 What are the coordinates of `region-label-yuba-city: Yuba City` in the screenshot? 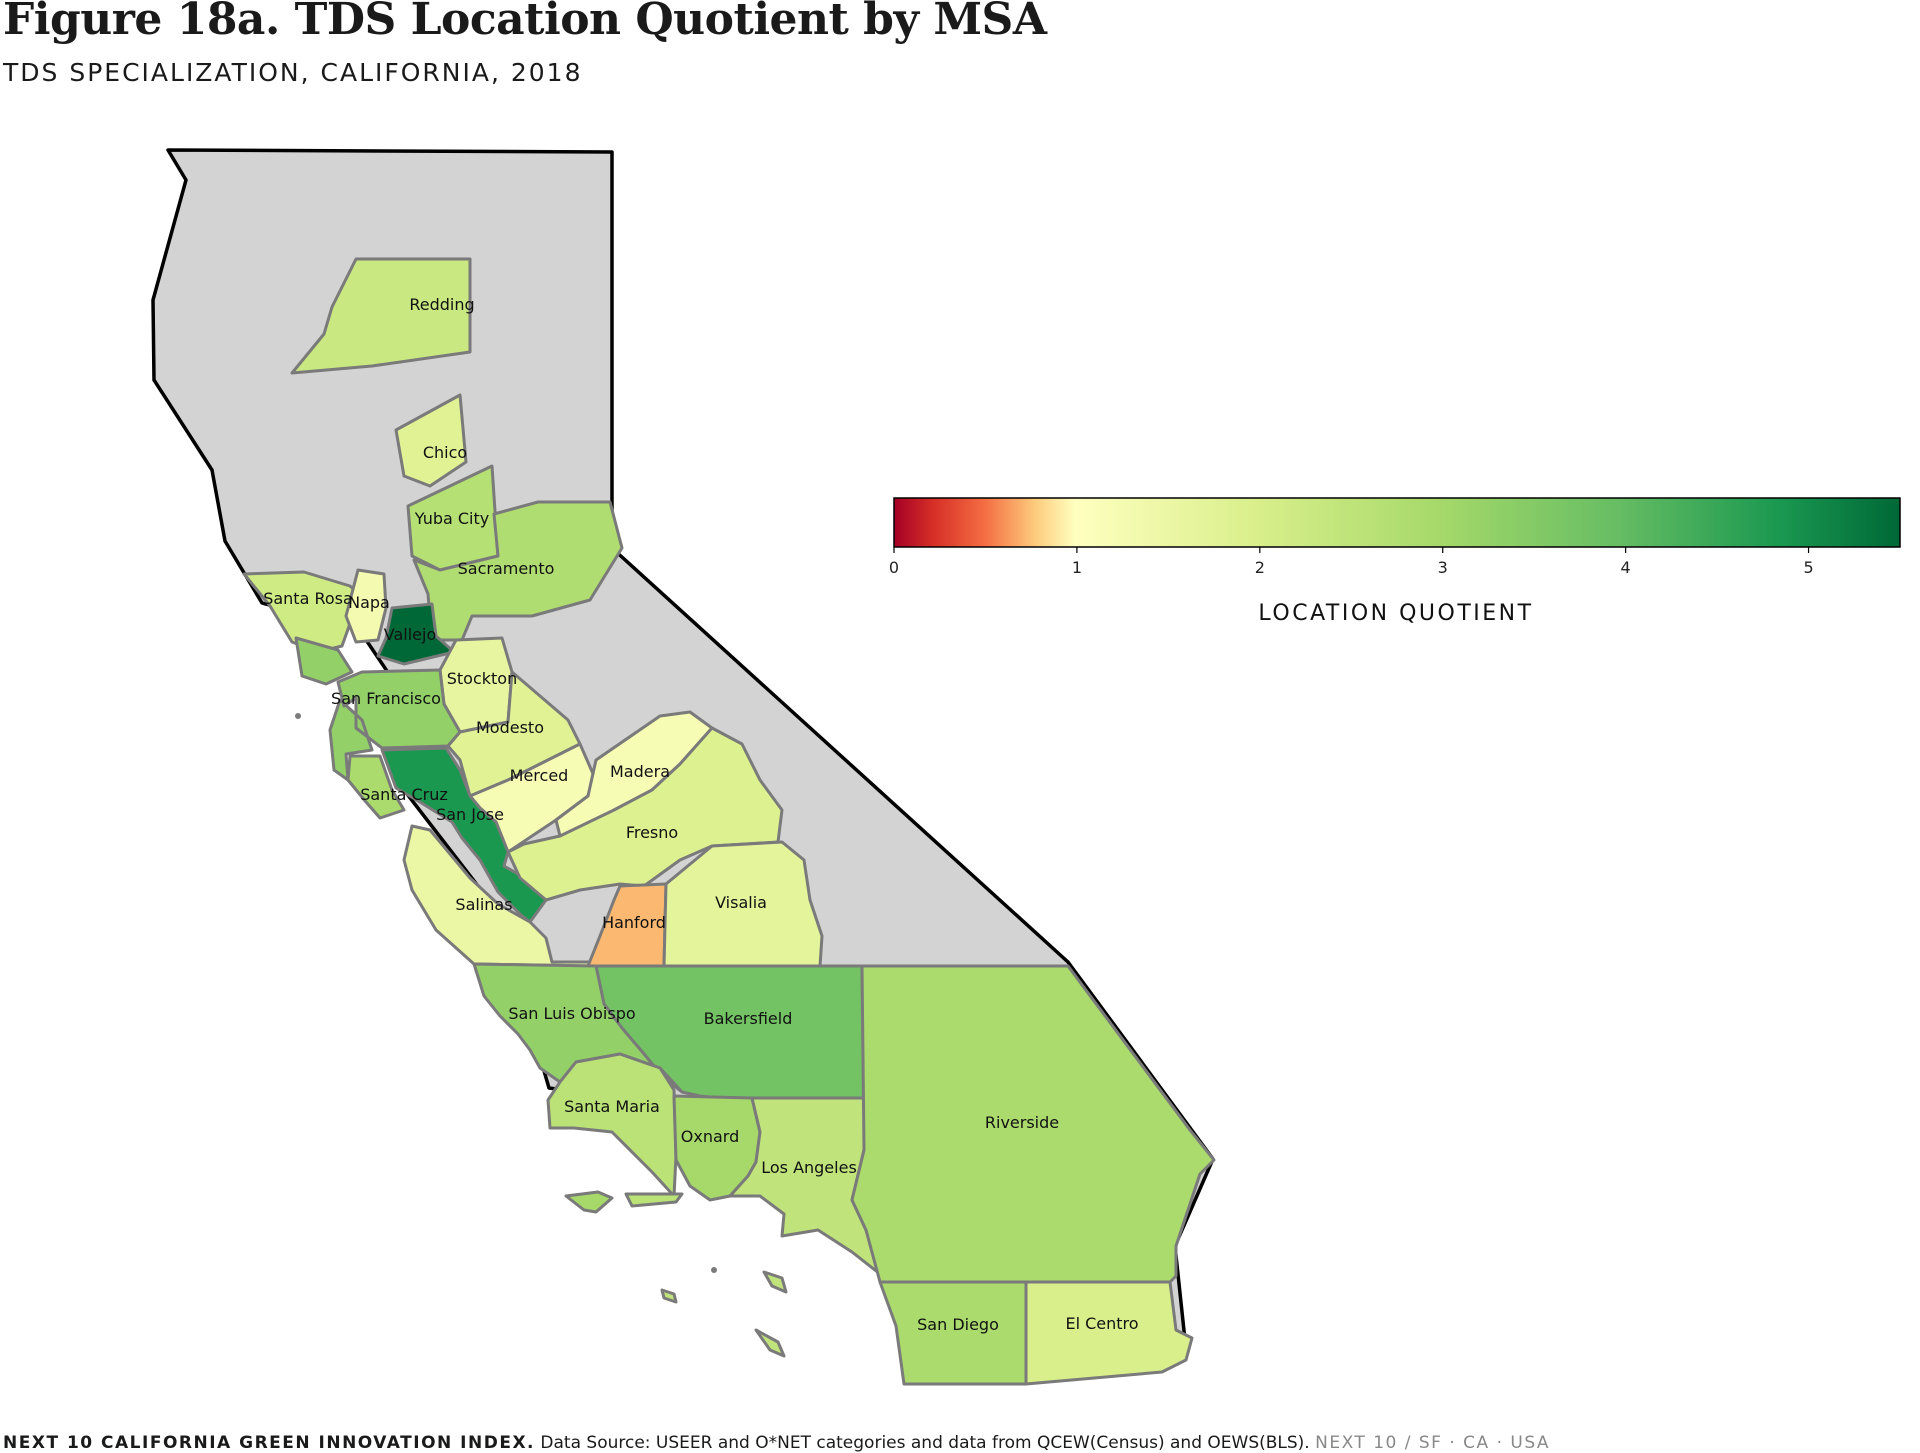 It's located at (451, 518).